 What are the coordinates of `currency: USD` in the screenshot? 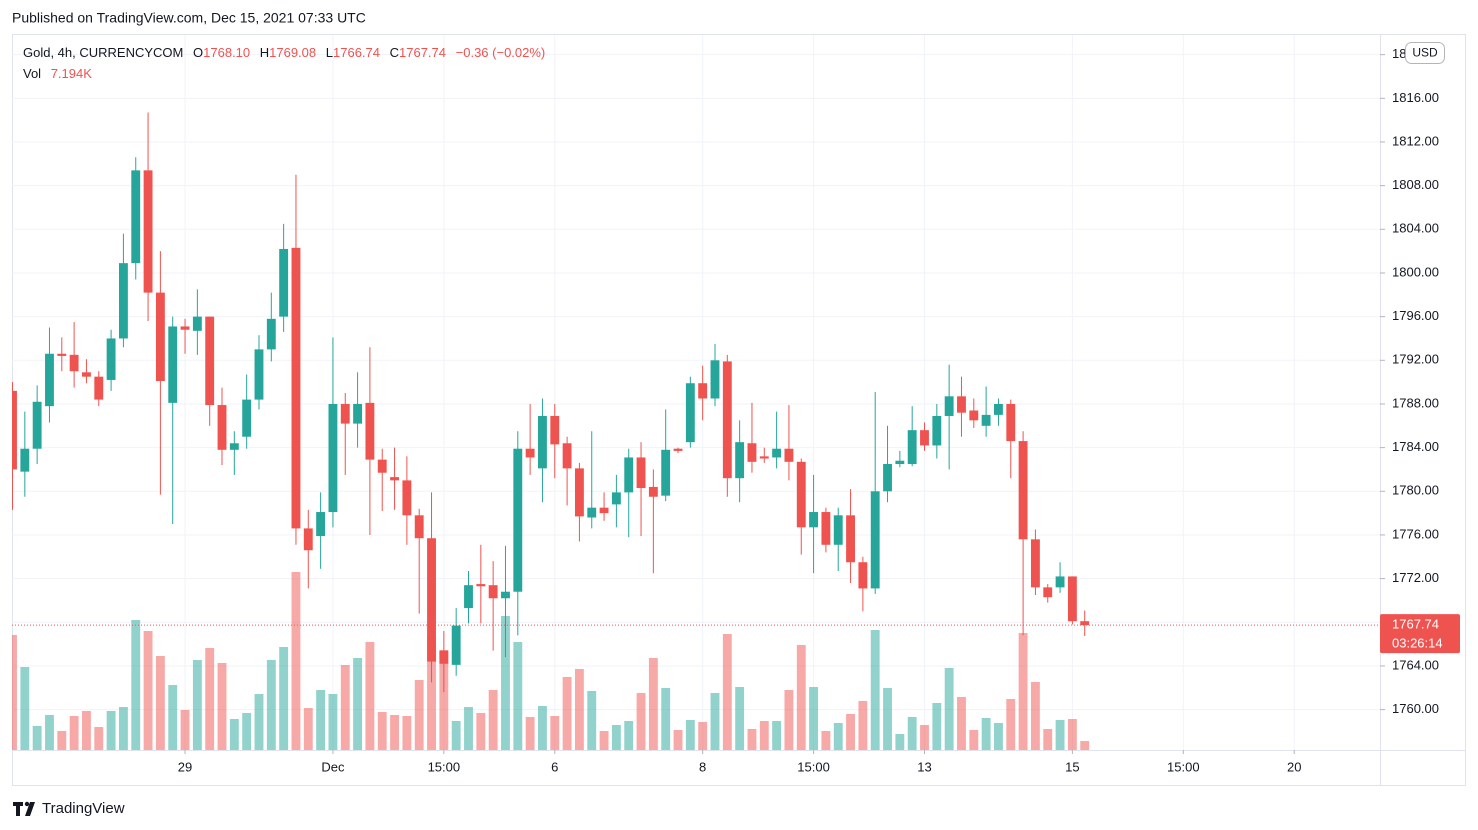 It's located at (1425, 53).